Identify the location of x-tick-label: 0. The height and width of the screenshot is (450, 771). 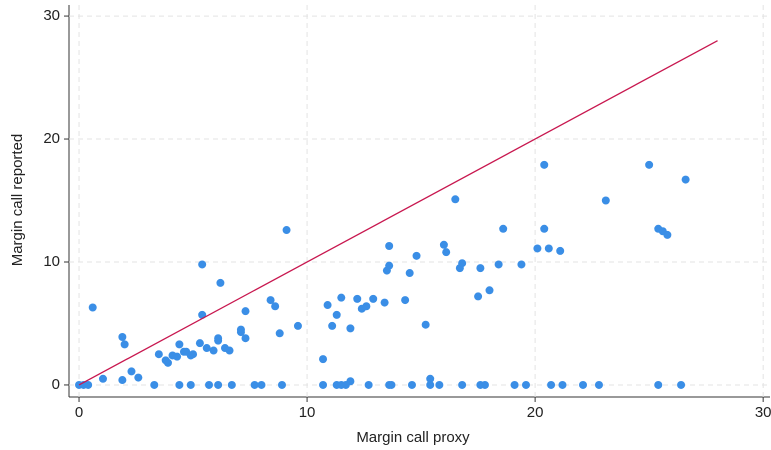
(79, 412).